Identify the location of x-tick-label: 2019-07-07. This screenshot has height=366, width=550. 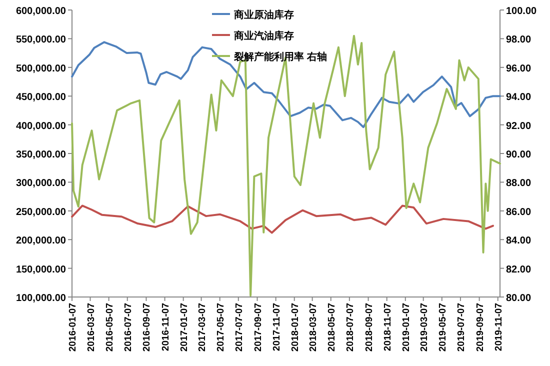
(461, 327).